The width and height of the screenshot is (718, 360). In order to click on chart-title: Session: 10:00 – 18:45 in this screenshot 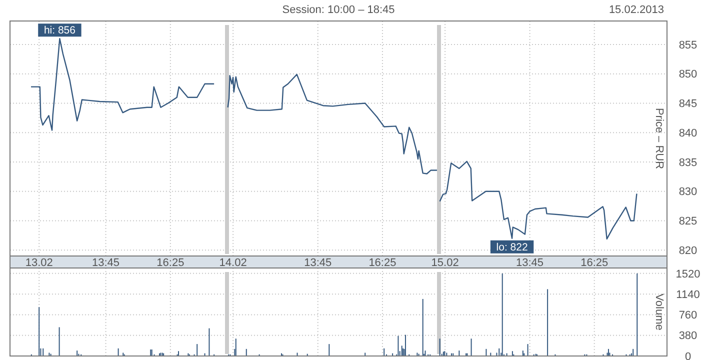, I will do `click(338, 10)`.